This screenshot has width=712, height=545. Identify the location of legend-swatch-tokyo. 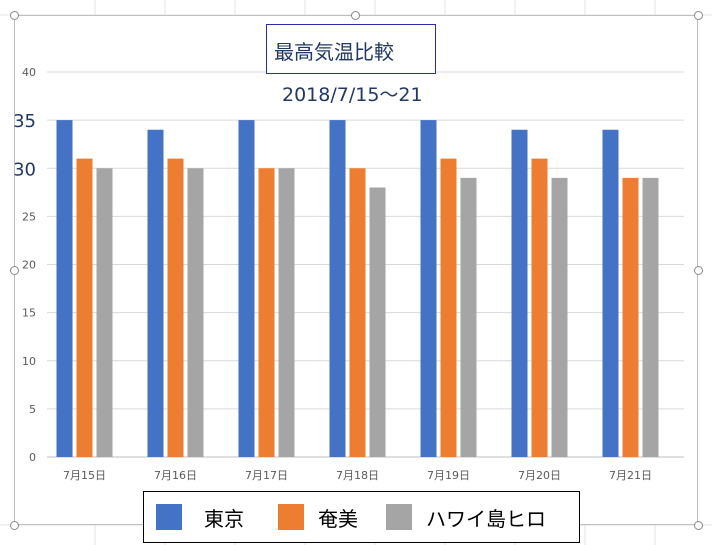
(169, 517).